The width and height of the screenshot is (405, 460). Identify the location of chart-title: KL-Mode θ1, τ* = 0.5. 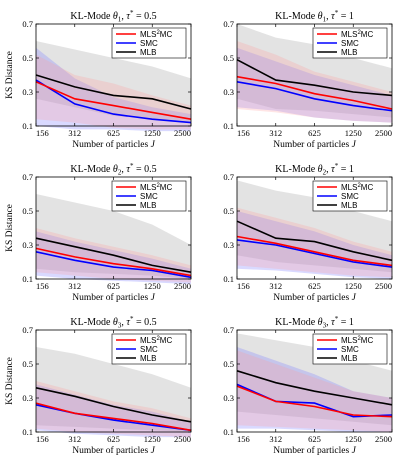
(113, 16).